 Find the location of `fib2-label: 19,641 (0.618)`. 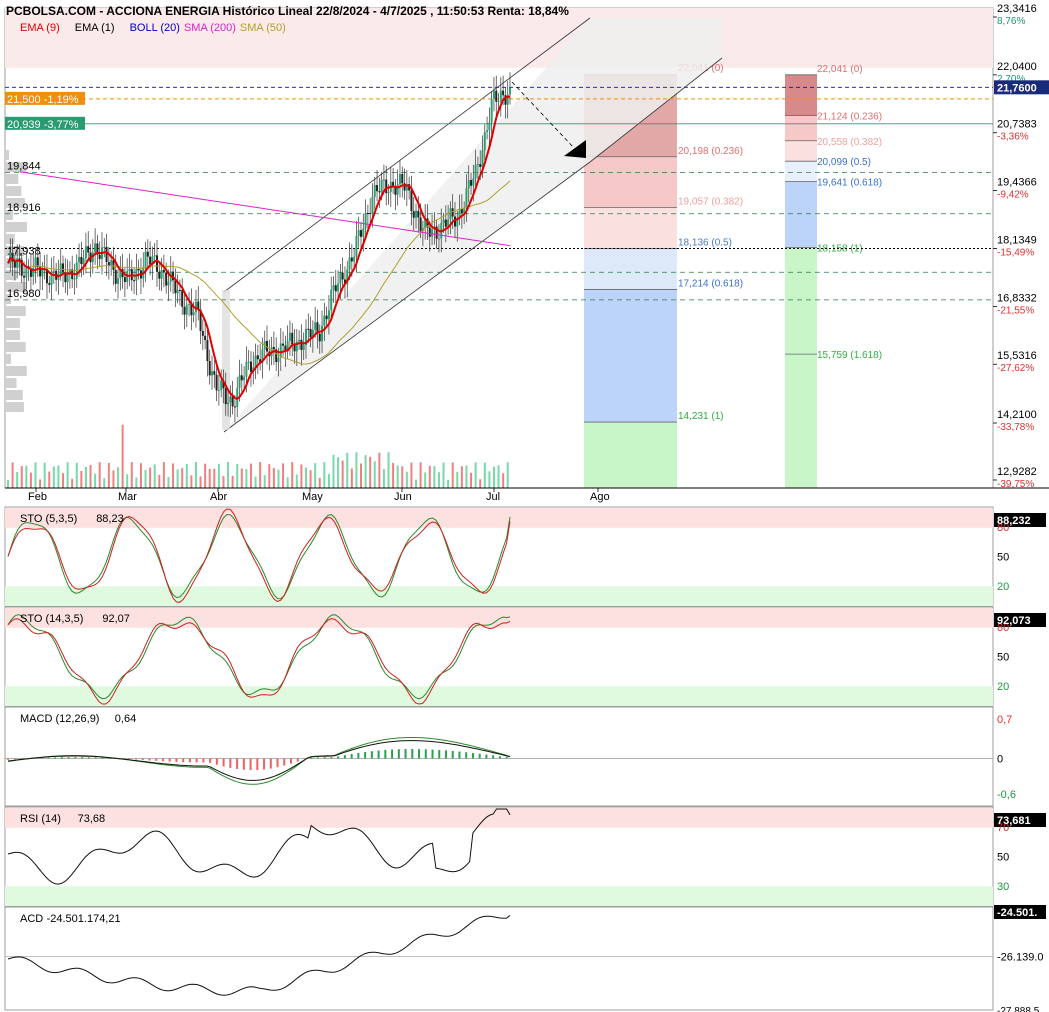

fib2-label: 19,641 (0.618) is located at coordinates (849, 183).